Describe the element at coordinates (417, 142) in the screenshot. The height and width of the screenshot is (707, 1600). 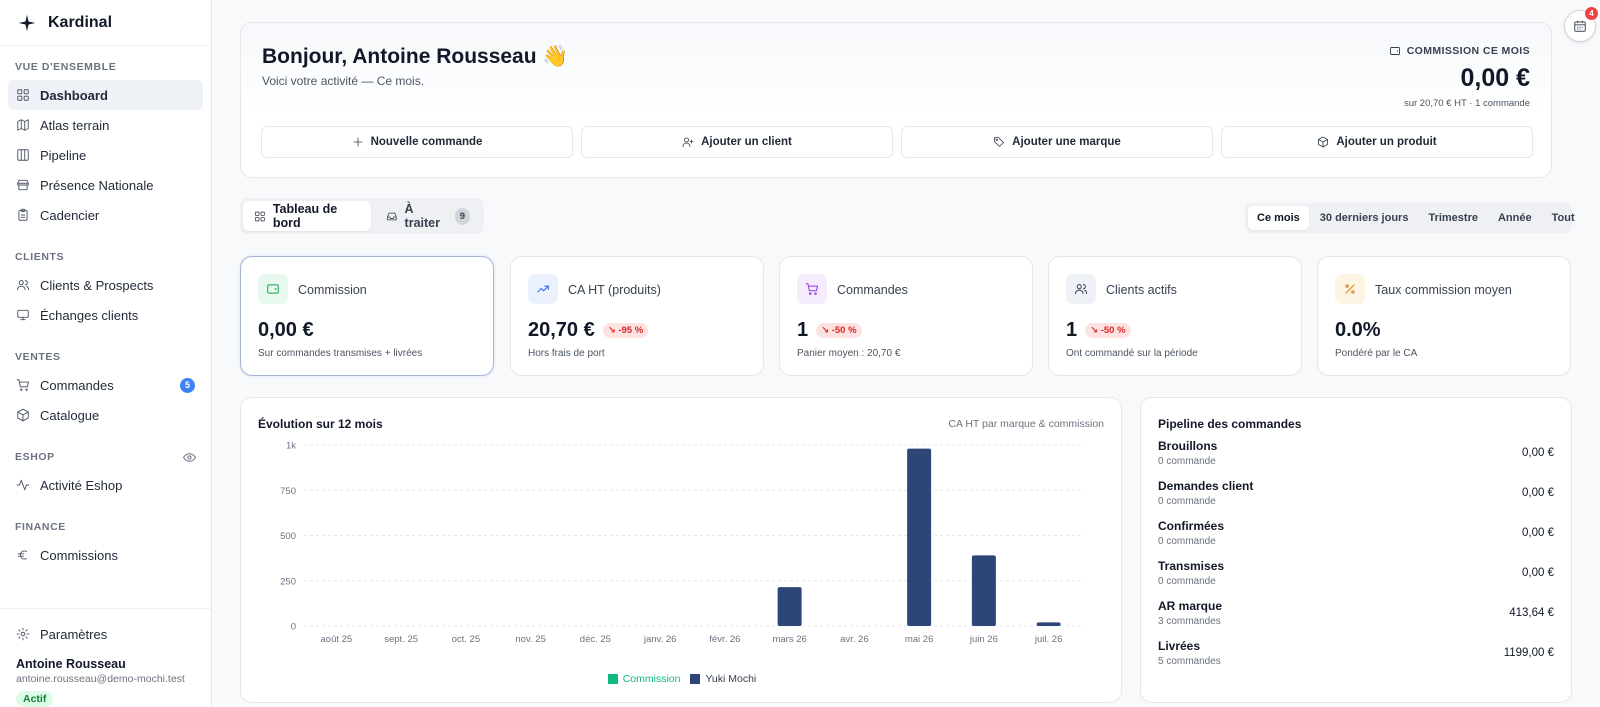
I see `new-order-button: Nouvelle commande` at that location.